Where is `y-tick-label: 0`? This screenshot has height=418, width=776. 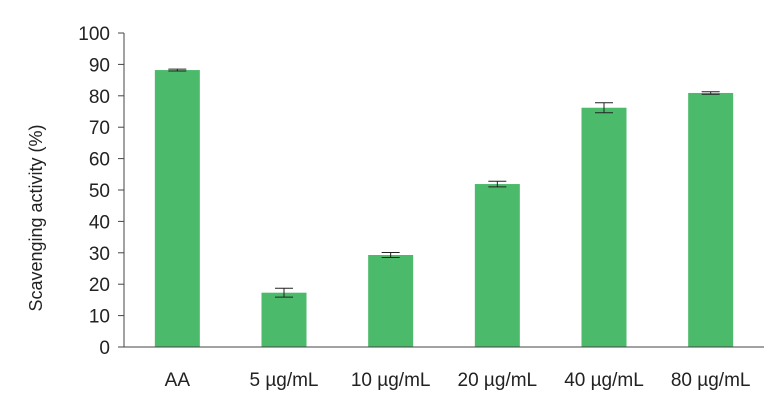
y-tick-label: 0 is located at coordinates (104, 348).